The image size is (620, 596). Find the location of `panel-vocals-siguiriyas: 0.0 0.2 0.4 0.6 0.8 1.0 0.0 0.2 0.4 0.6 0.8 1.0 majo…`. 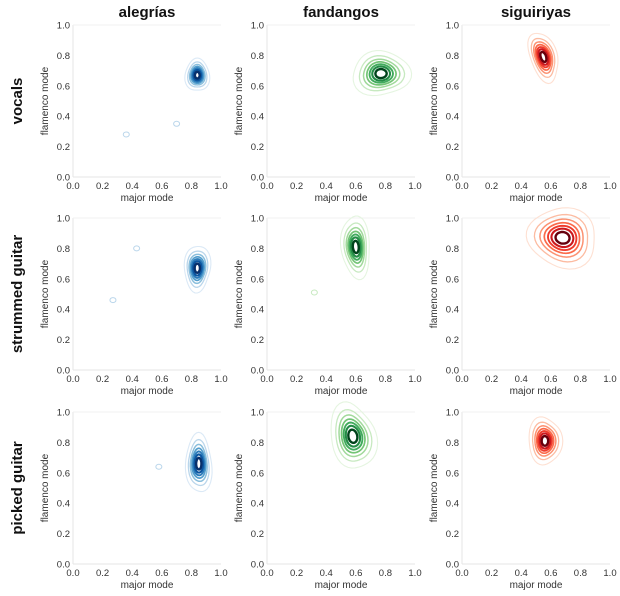

panel-vocals-siguiriyas: 0.0 0.2 0.4 0.6 0.8 1.0 0.0 0.2 0.4 0.6 0.8 1.0 majo… is located at coordinates (523, 113).